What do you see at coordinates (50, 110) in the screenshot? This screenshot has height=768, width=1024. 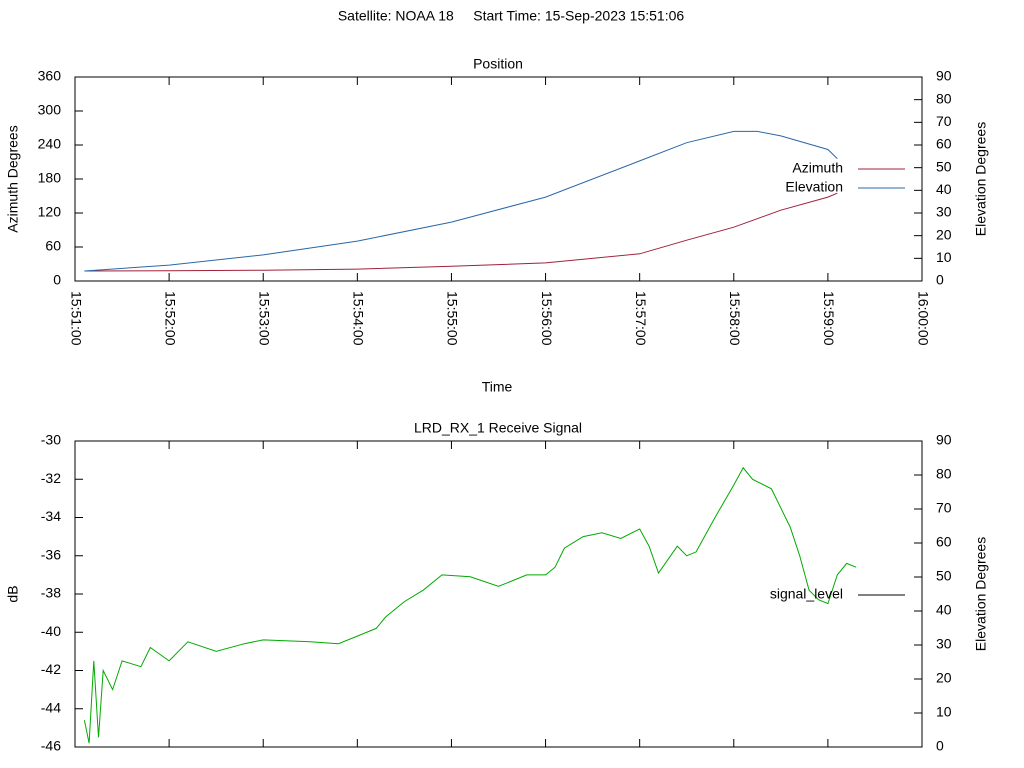 I see `y-tick-label: 300` at bounding box center [50, 110].